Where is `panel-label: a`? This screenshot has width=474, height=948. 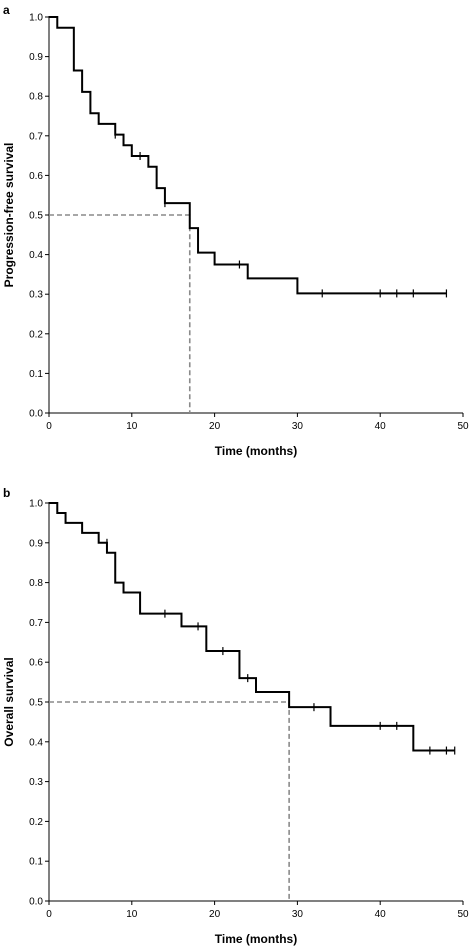
panel-label: a is located at coordinates (6, 10).